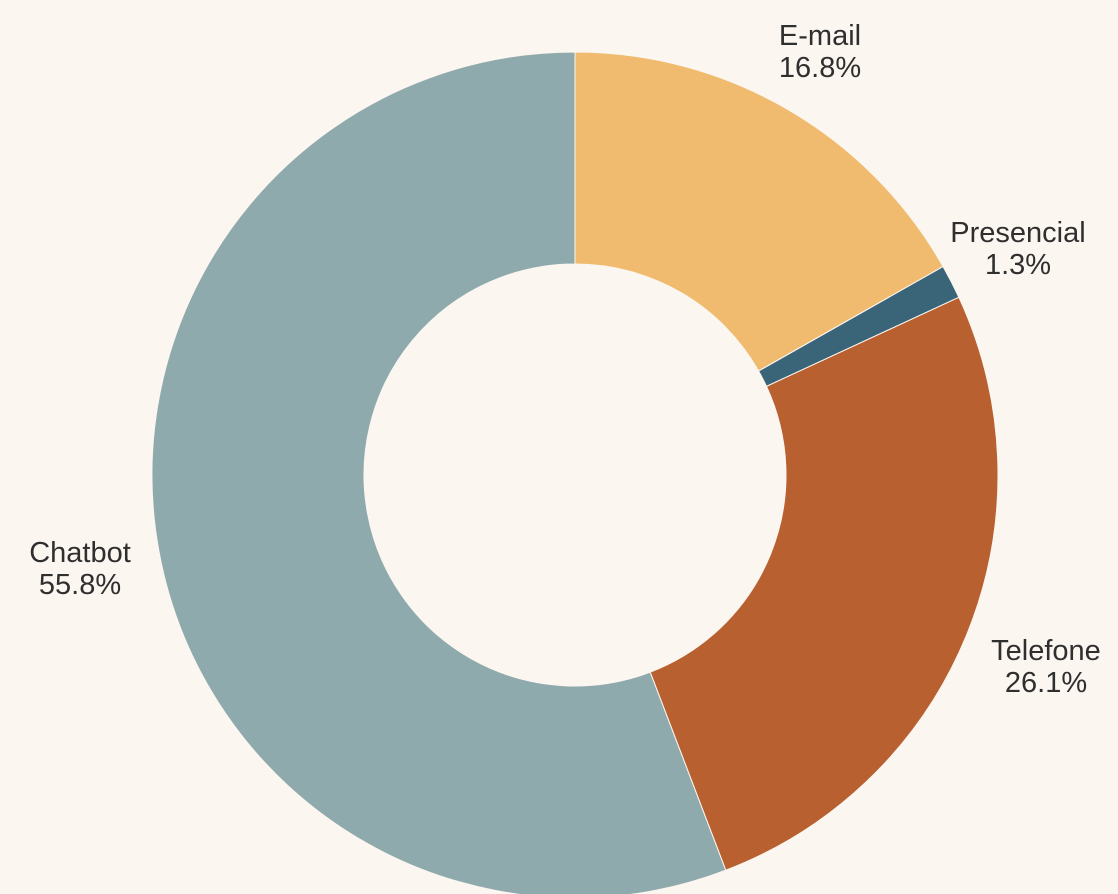 The image size is (1118, 894). Describe the element at coordinates (820, 36) in the screenshot. I see `slice-label-e-mail: E-mail` at that location.